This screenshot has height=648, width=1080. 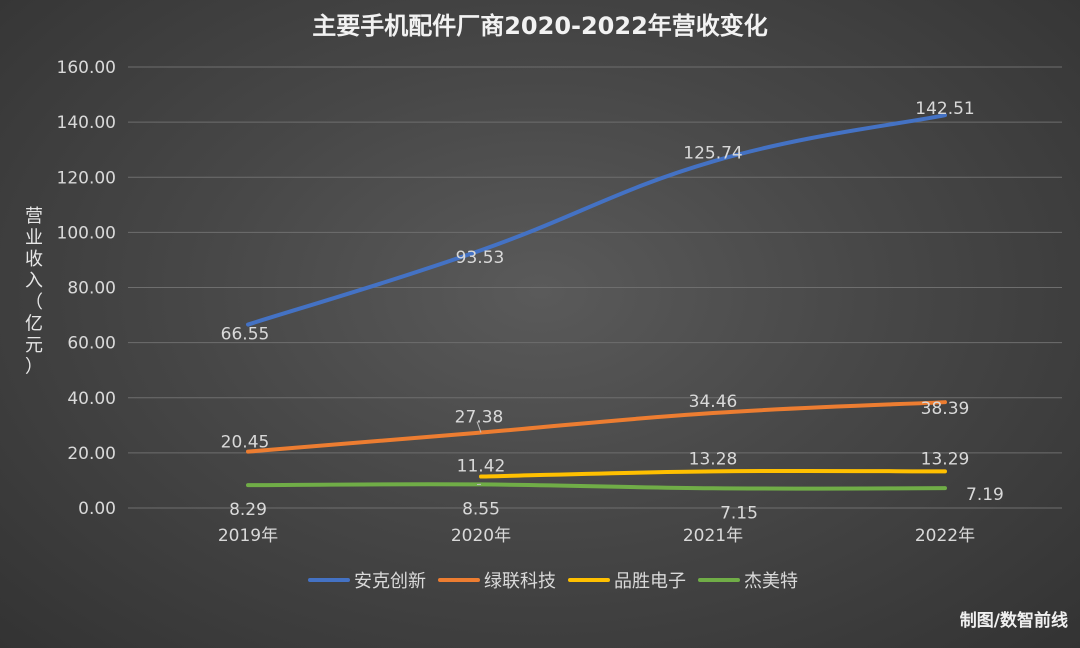 What do you see at coordinates (34, 345) in the screenshot?
I see `y-axis-label-char: 元` at bounding box center [34, 345].